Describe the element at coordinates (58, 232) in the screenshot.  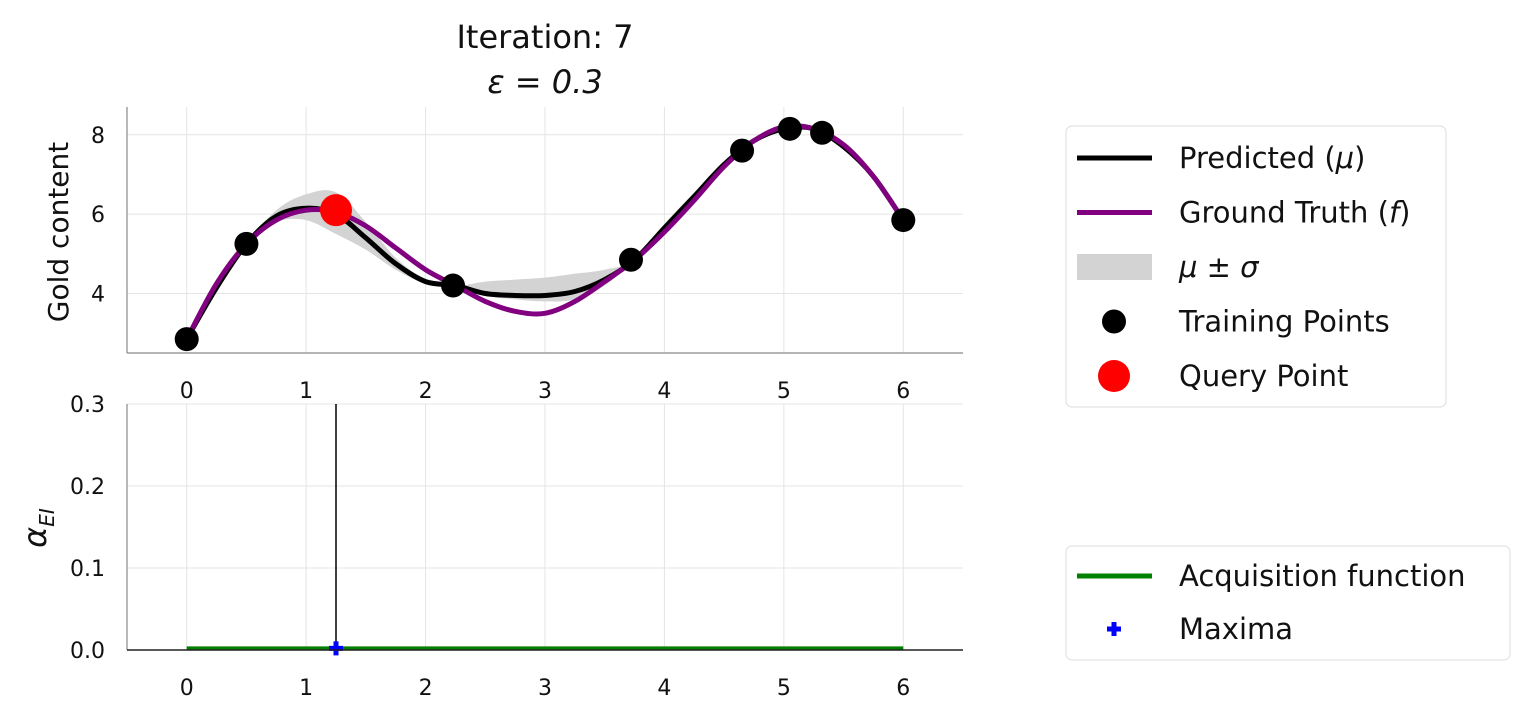
I see `top-y-axis-label: Gold content` at that location.